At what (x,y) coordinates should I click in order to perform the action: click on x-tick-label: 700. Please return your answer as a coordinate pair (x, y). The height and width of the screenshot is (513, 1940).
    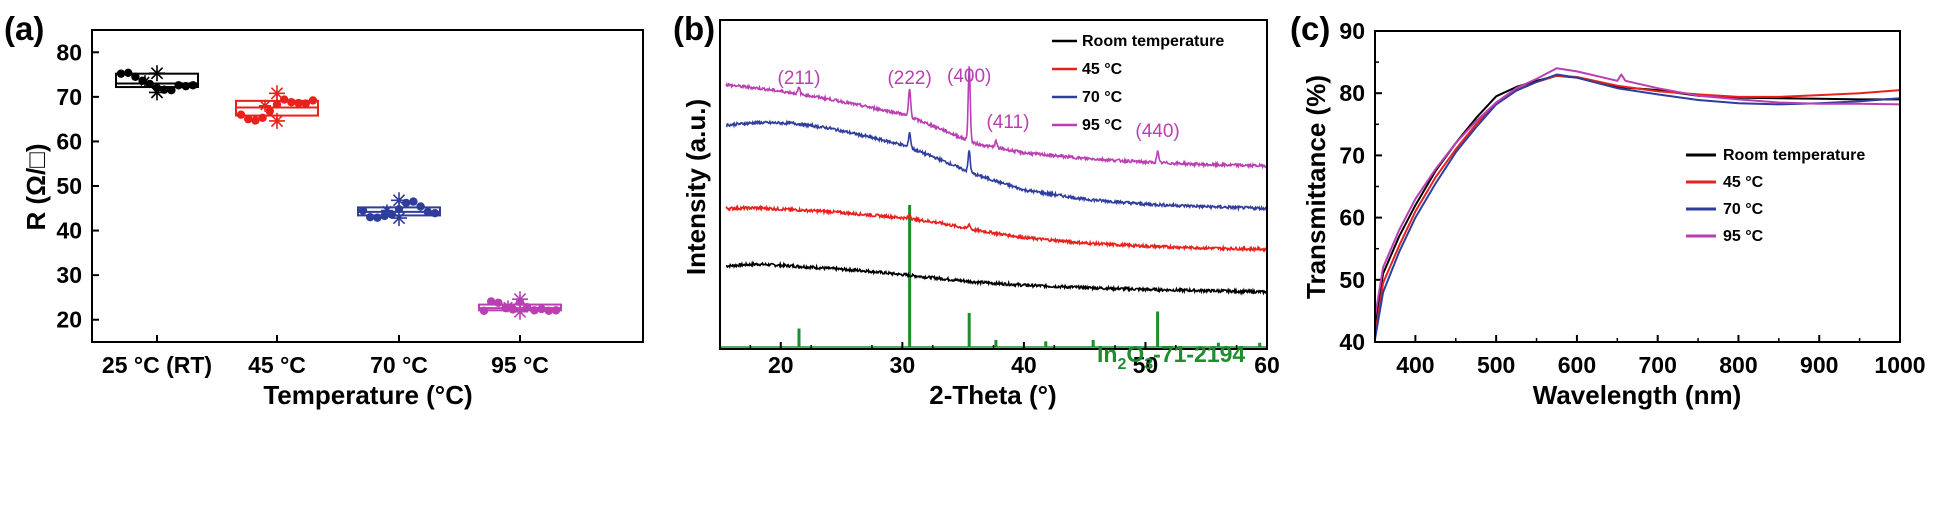
    Looking at the image, I should click on (1658, 365).